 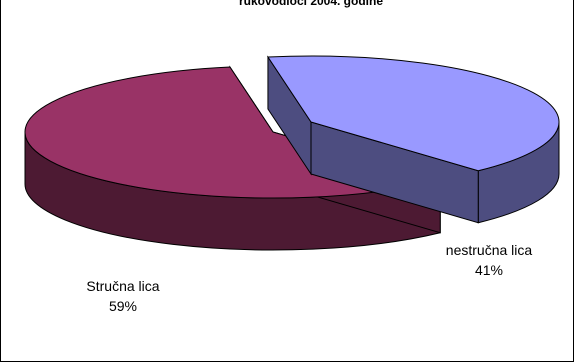 I want to click on slice-name-strucna: Stručna lica, so click(x=123, y=286).